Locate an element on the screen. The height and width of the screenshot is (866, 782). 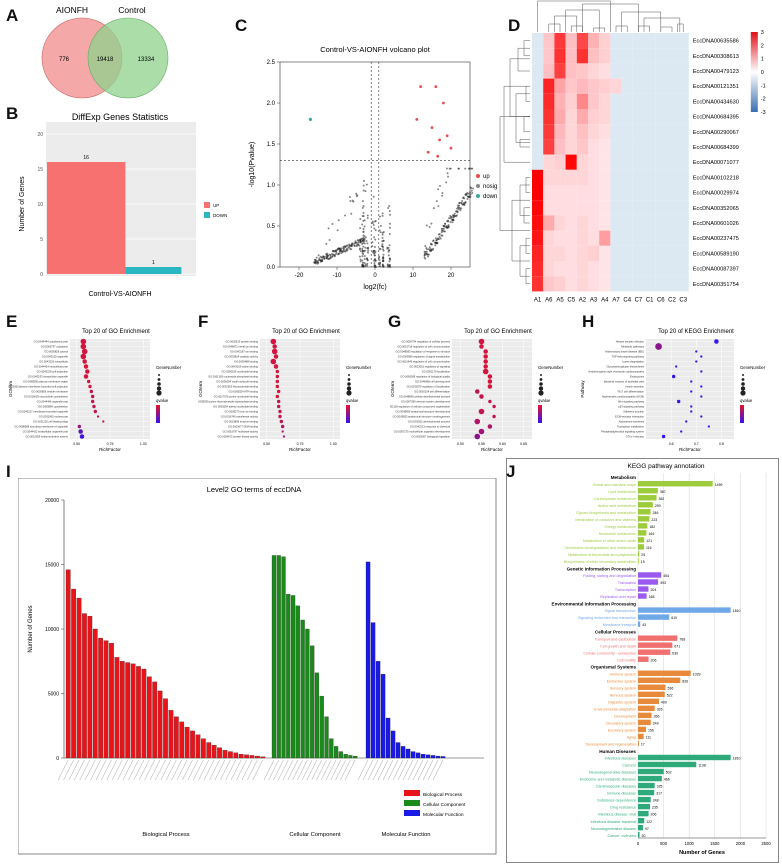
term-label: GO:0005856 vesicle membrane is located at coordinates (49, 392).